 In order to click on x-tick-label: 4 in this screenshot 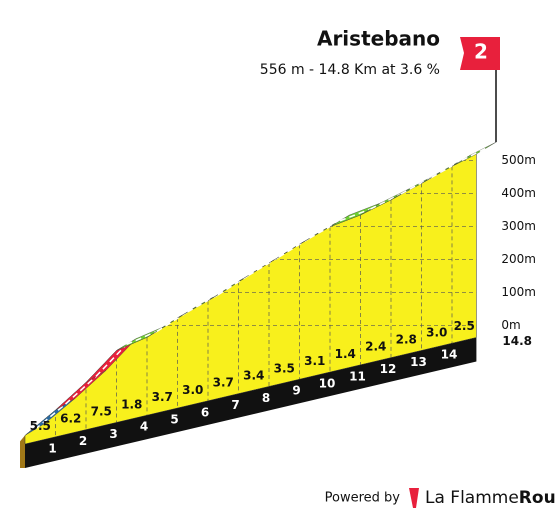, I will do `click(144, 427)`.